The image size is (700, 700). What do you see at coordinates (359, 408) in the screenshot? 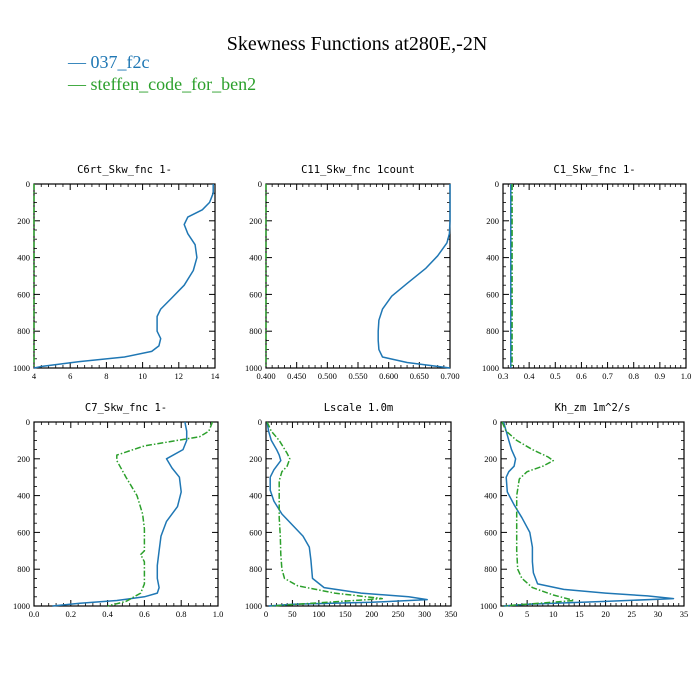
I see `panel-title: Lscale 1.0m` at bounding box center [359, 408].